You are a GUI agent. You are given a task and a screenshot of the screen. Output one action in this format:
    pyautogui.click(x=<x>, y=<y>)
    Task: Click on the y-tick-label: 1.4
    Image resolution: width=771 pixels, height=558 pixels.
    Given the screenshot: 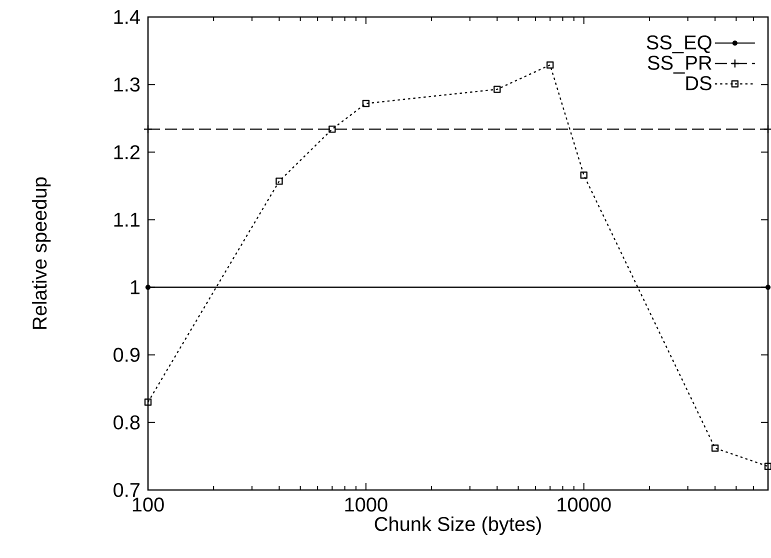 What is the action you would take?
    pyautogui.click(x=127, y=17)
    